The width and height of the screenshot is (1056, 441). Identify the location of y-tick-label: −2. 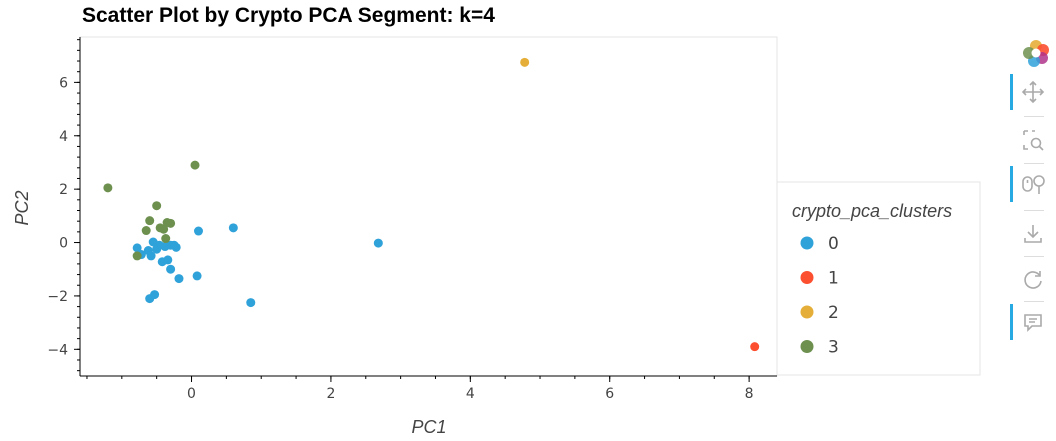
(57, 297).